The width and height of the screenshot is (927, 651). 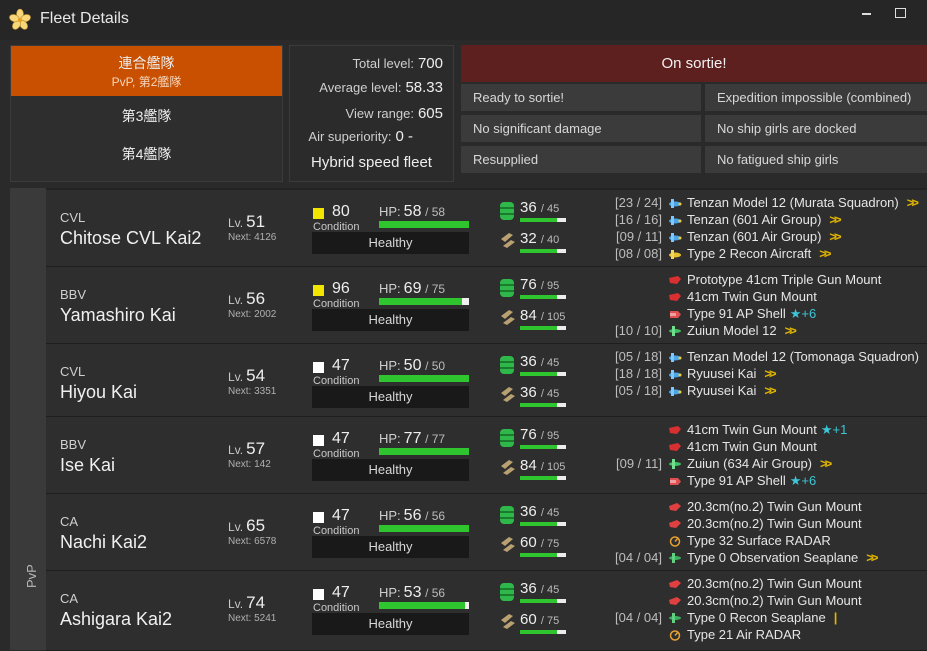 What do you see at coordinates (872, 557) in the screenshot?
I see `proficiency-icon: >>` at bounding box center [872, 557].